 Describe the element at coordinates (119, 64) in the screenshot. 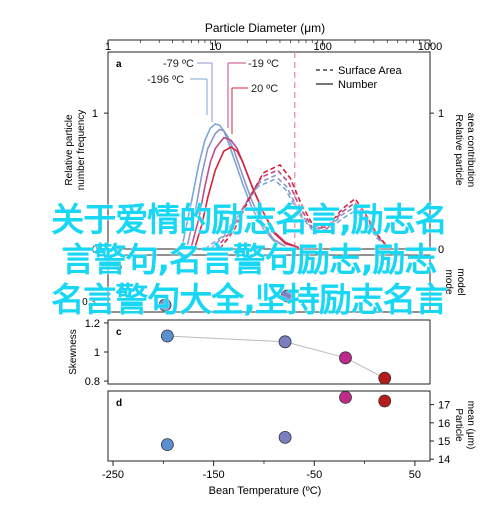

I see `panel-a-letter: a` at that location.